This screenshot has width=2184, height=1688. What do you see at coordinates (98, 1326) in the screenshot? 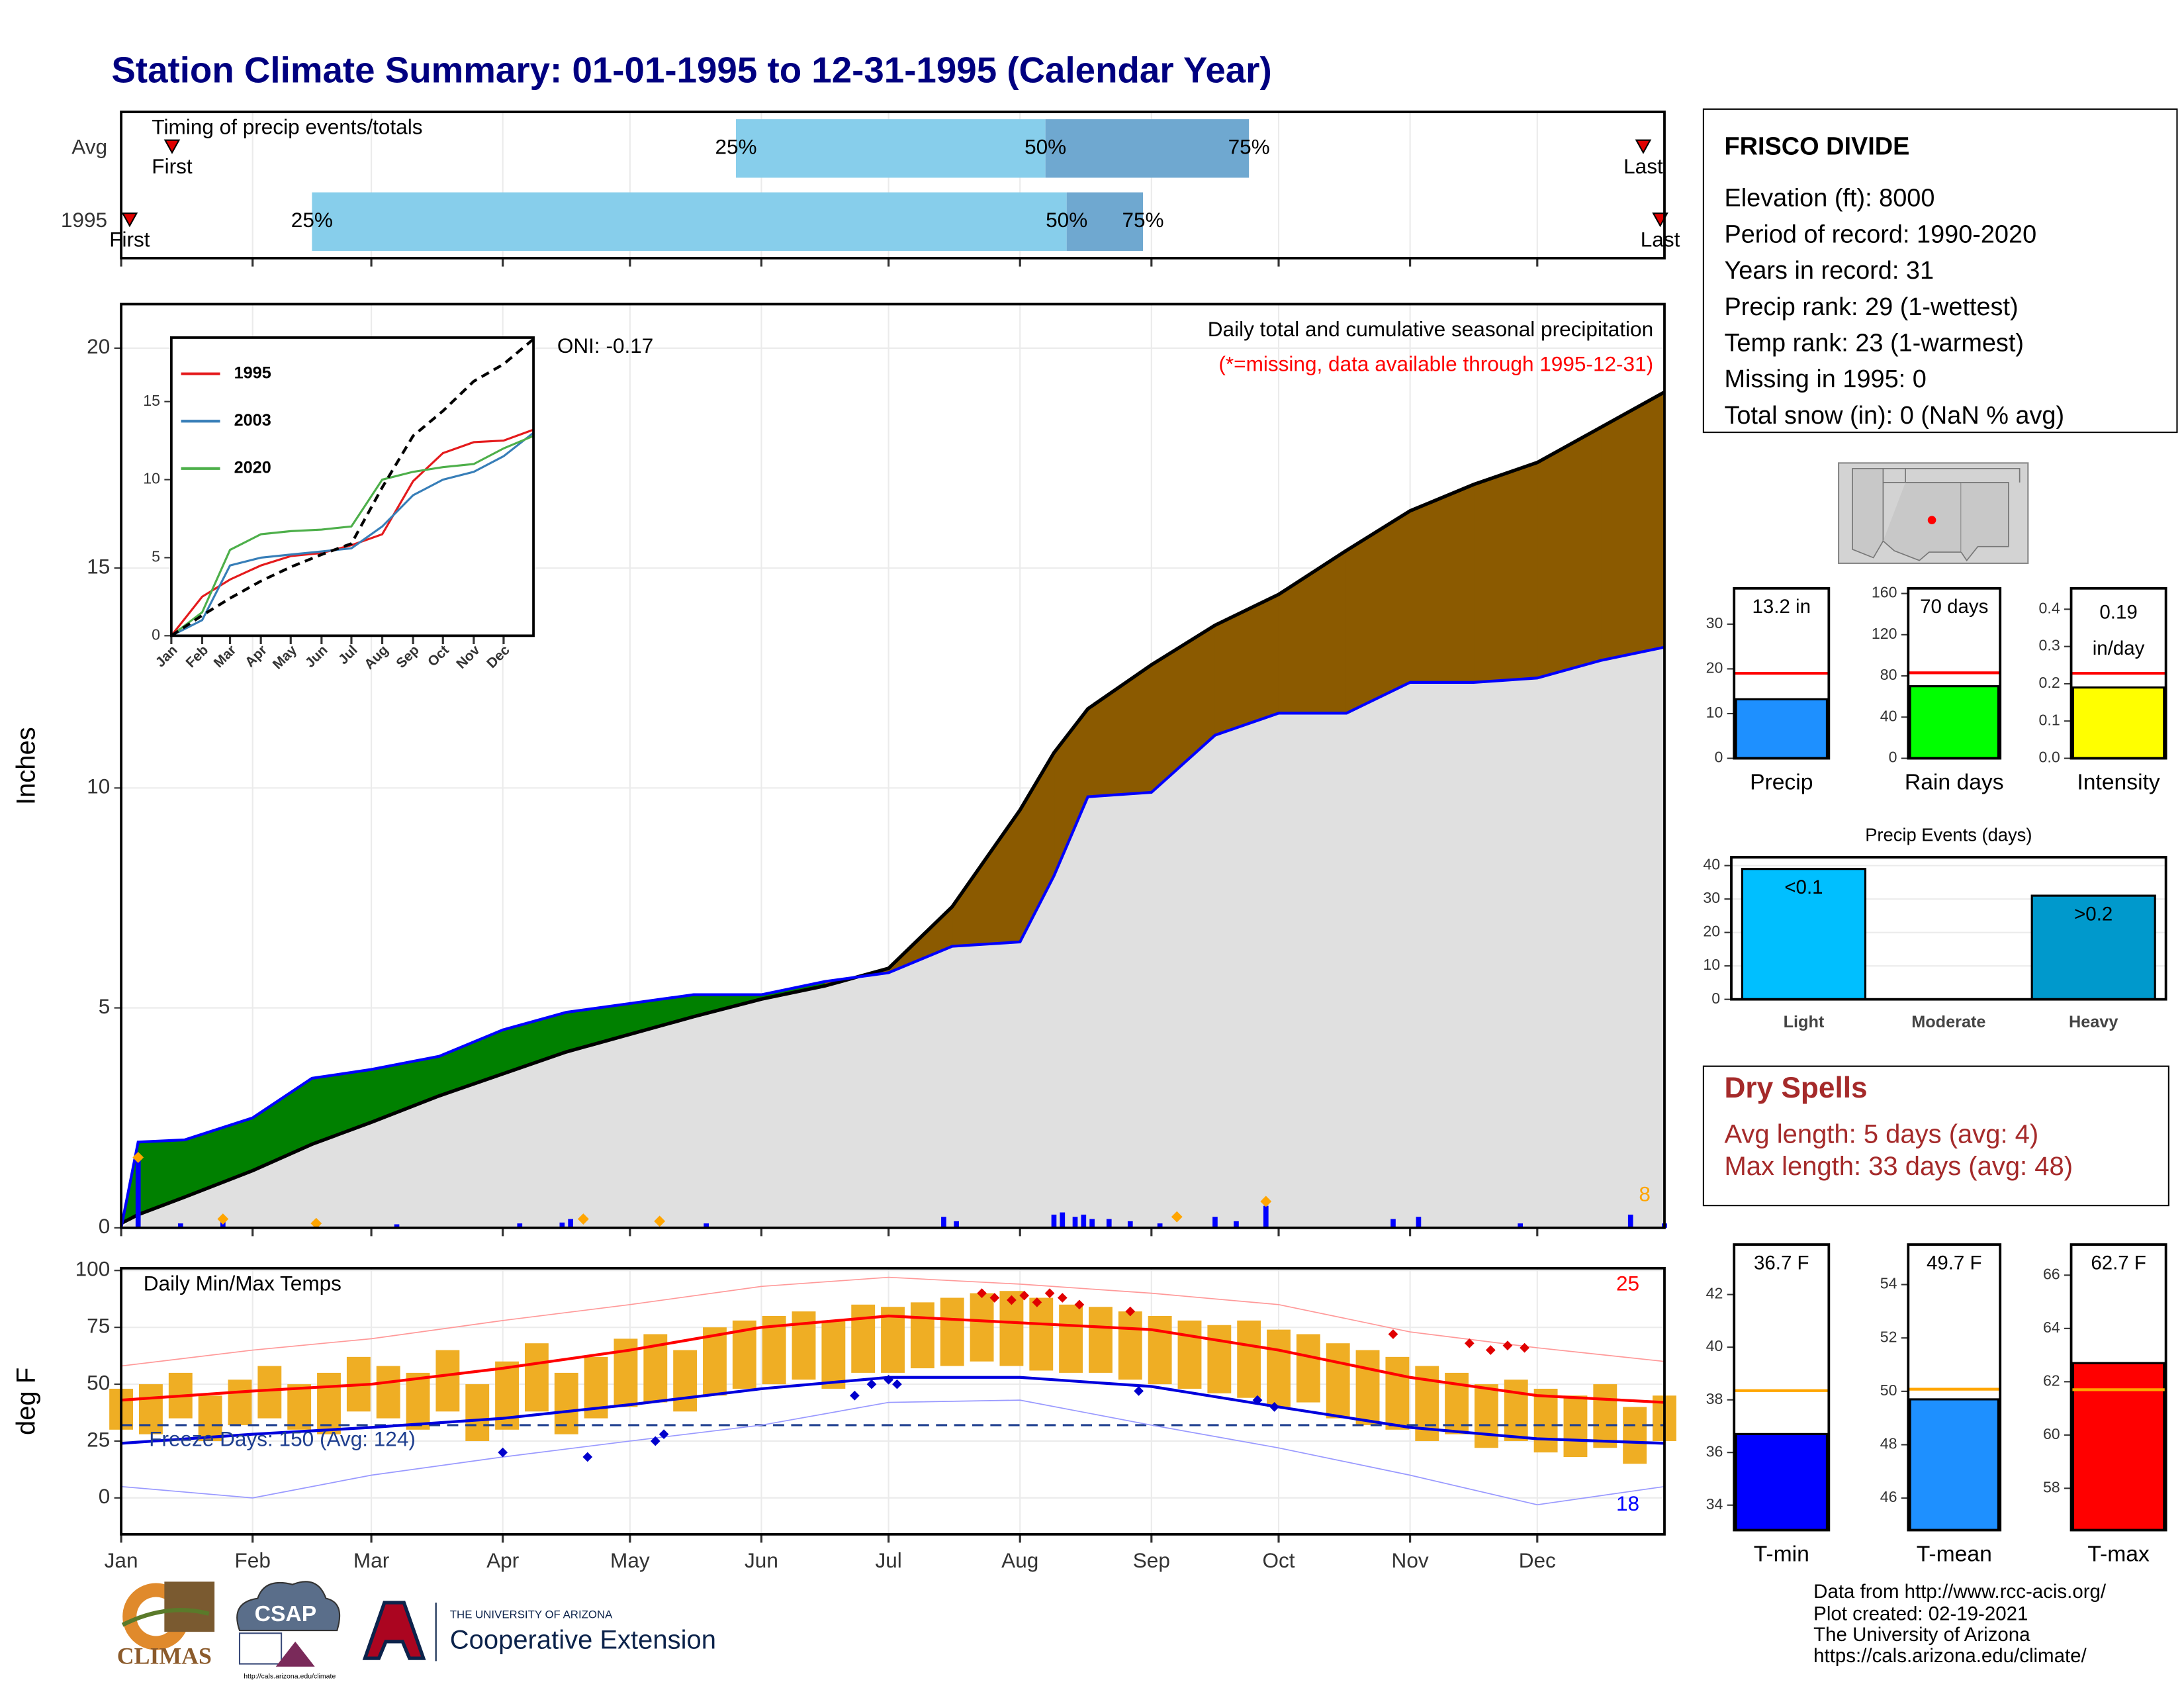
I see `y-tick-label: 75` at bounding box center [98, 1326].